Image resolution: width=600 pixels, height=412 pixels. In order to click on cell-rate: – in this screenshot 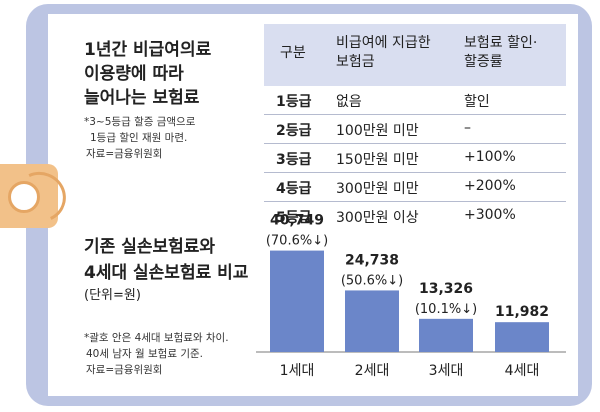, I will do `click(467, 128)`.